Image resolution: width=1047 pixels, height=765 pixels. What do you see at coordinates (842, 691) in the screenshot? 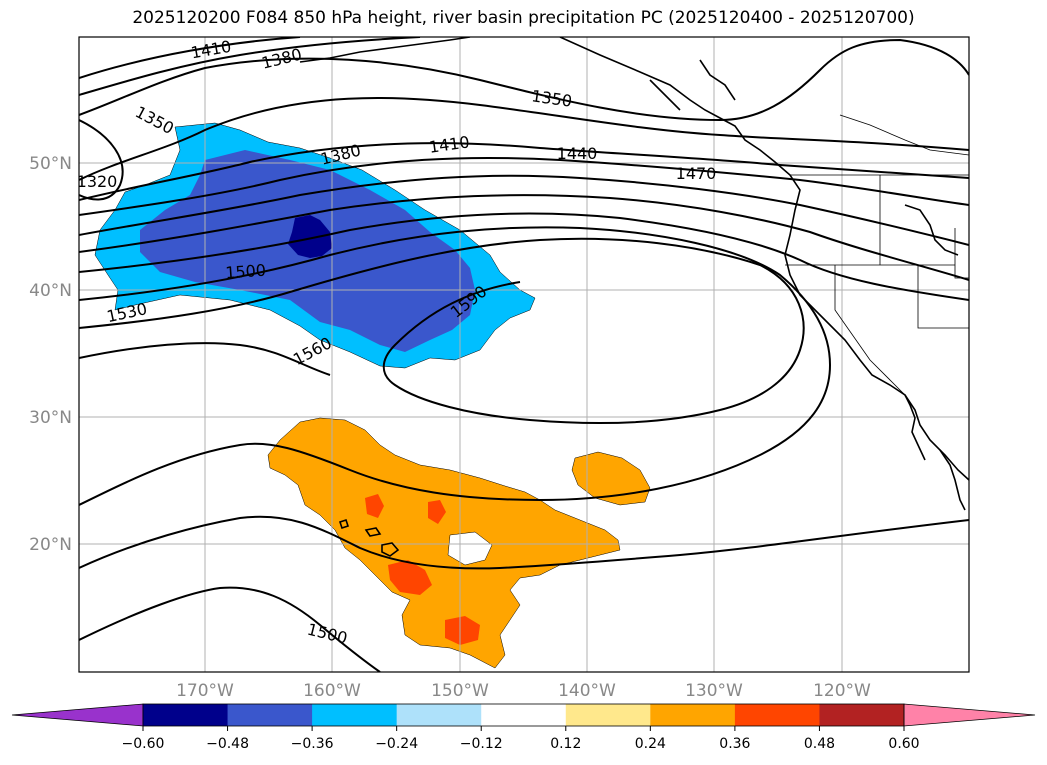
I see `lon-label: 120°W` at bounding box center [842, 691].